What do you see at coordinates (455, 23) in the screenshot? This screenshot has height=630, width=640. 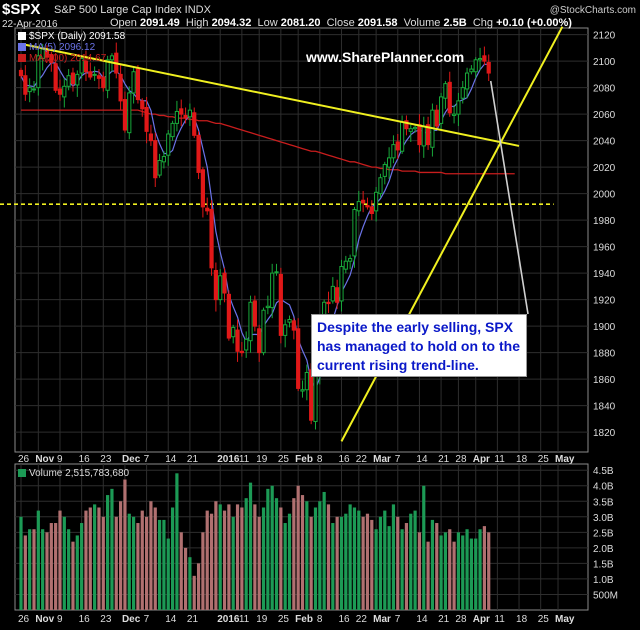 I see `volume-value: 2.5B` at bounding box center [455, 23].